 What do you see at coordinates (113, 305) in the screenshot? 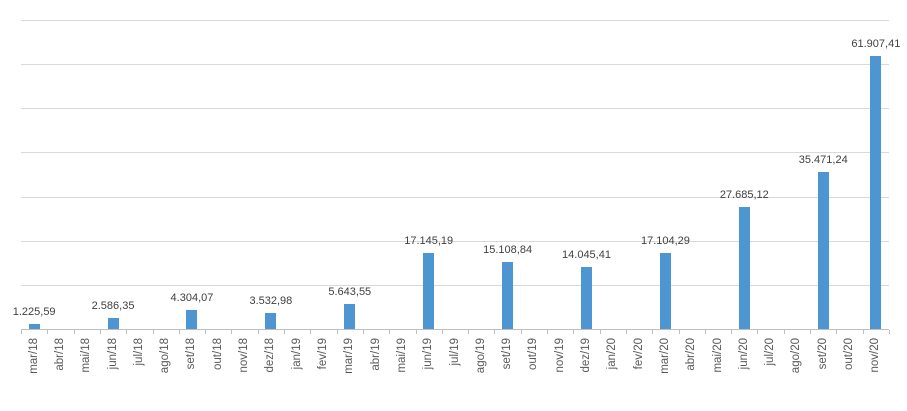
I see `data-label: 2.586,35` at bounding box center [113, 305].